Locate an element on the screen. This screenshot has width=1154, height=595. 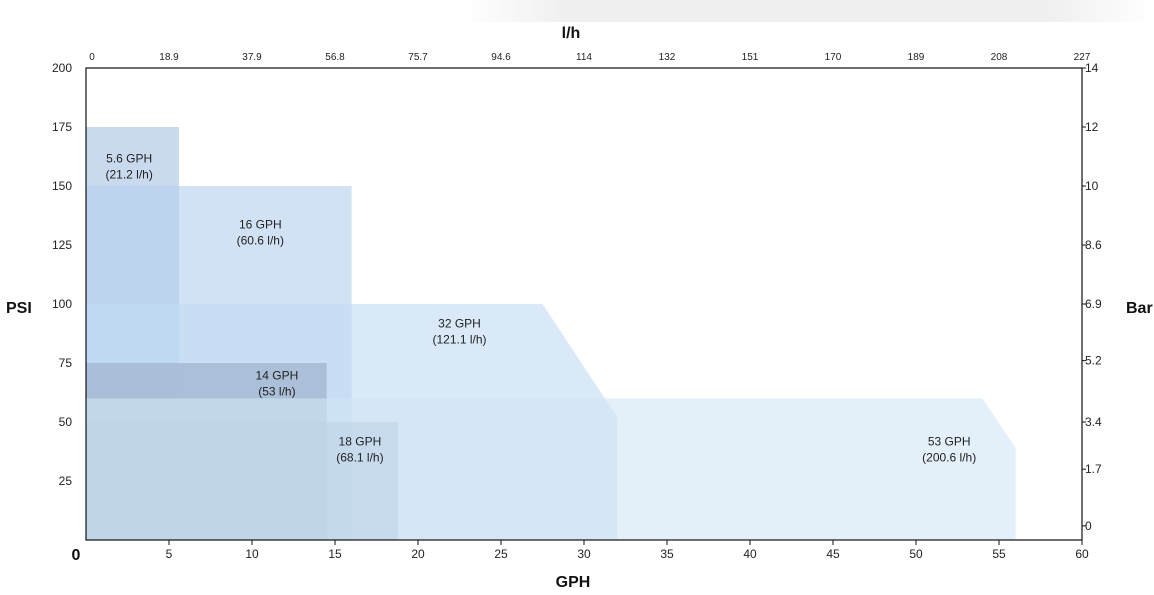
series-sublabel-2: (121.1 l/h) is located at coordinates (459, 340).